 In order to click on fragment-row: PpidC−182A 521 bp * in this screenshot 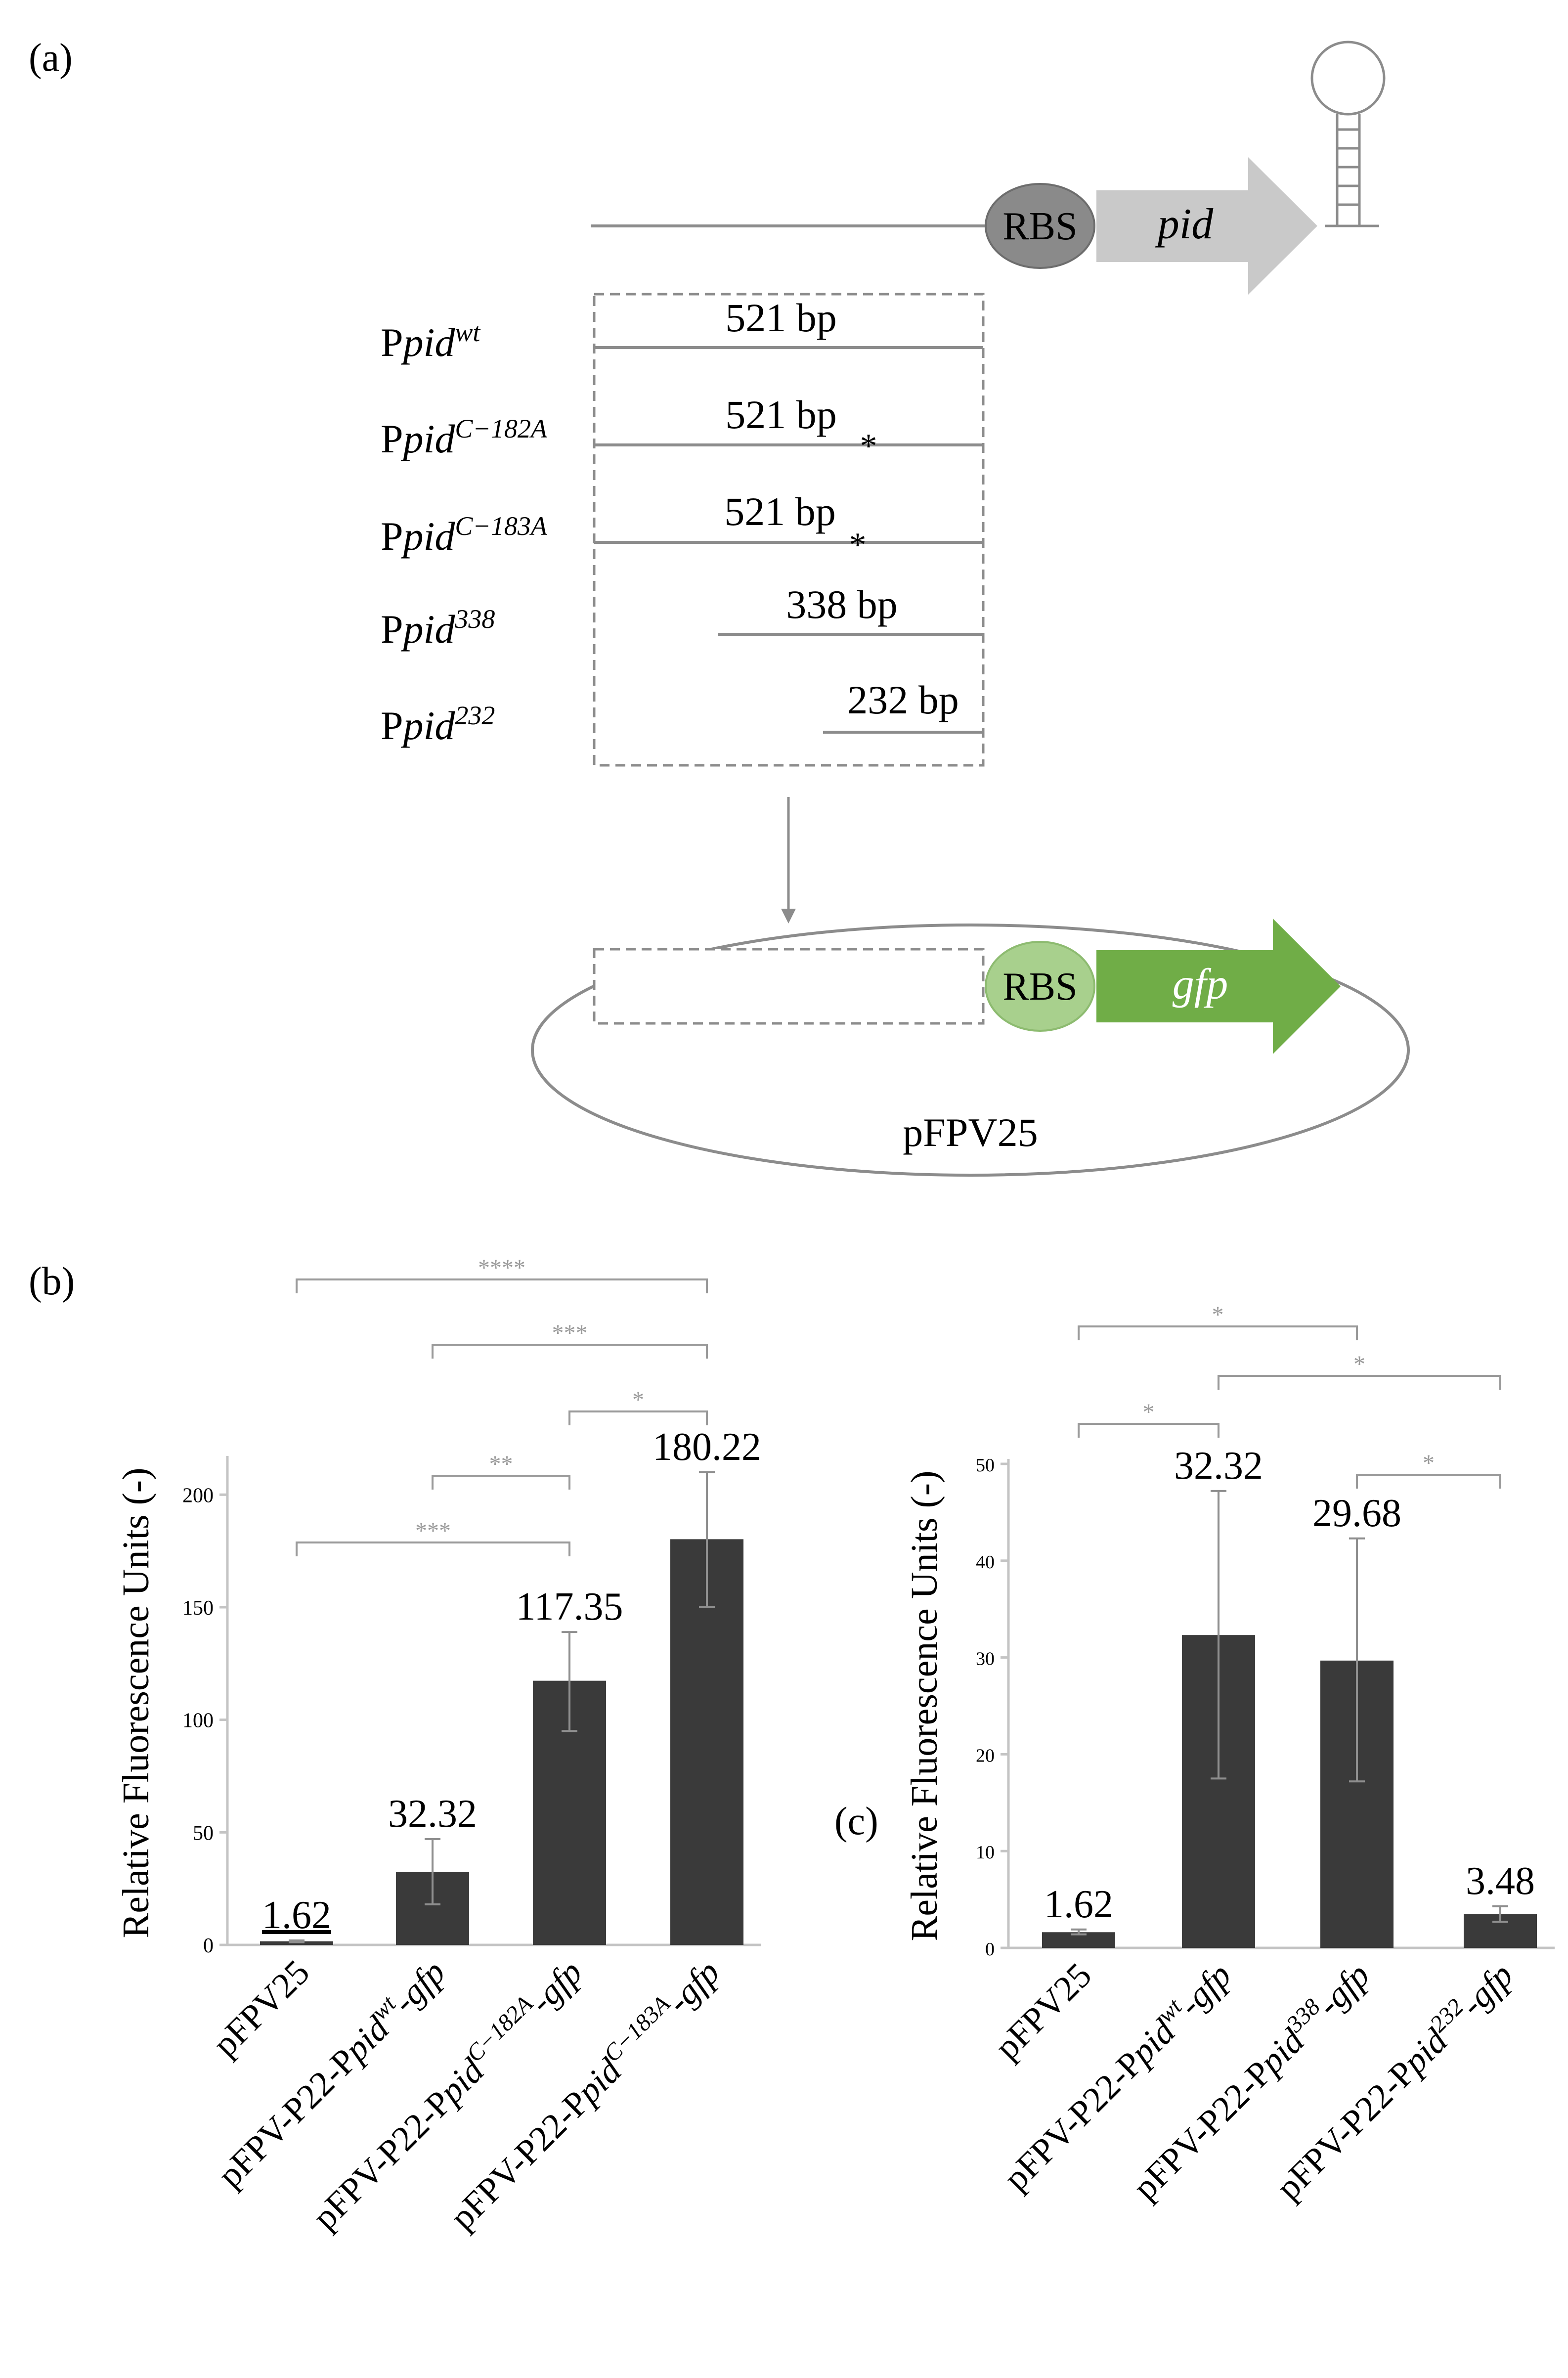, I will do `click(682, 429)`.